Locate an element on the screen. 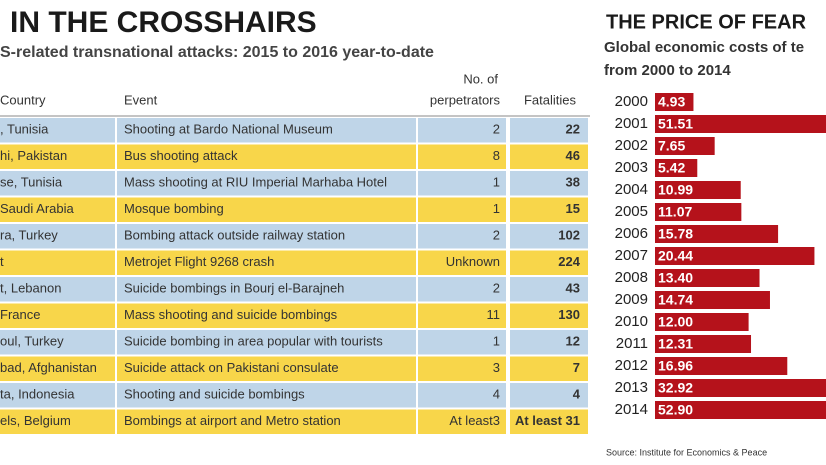  perpetrators: 3 is located at coordinates (496, 367).